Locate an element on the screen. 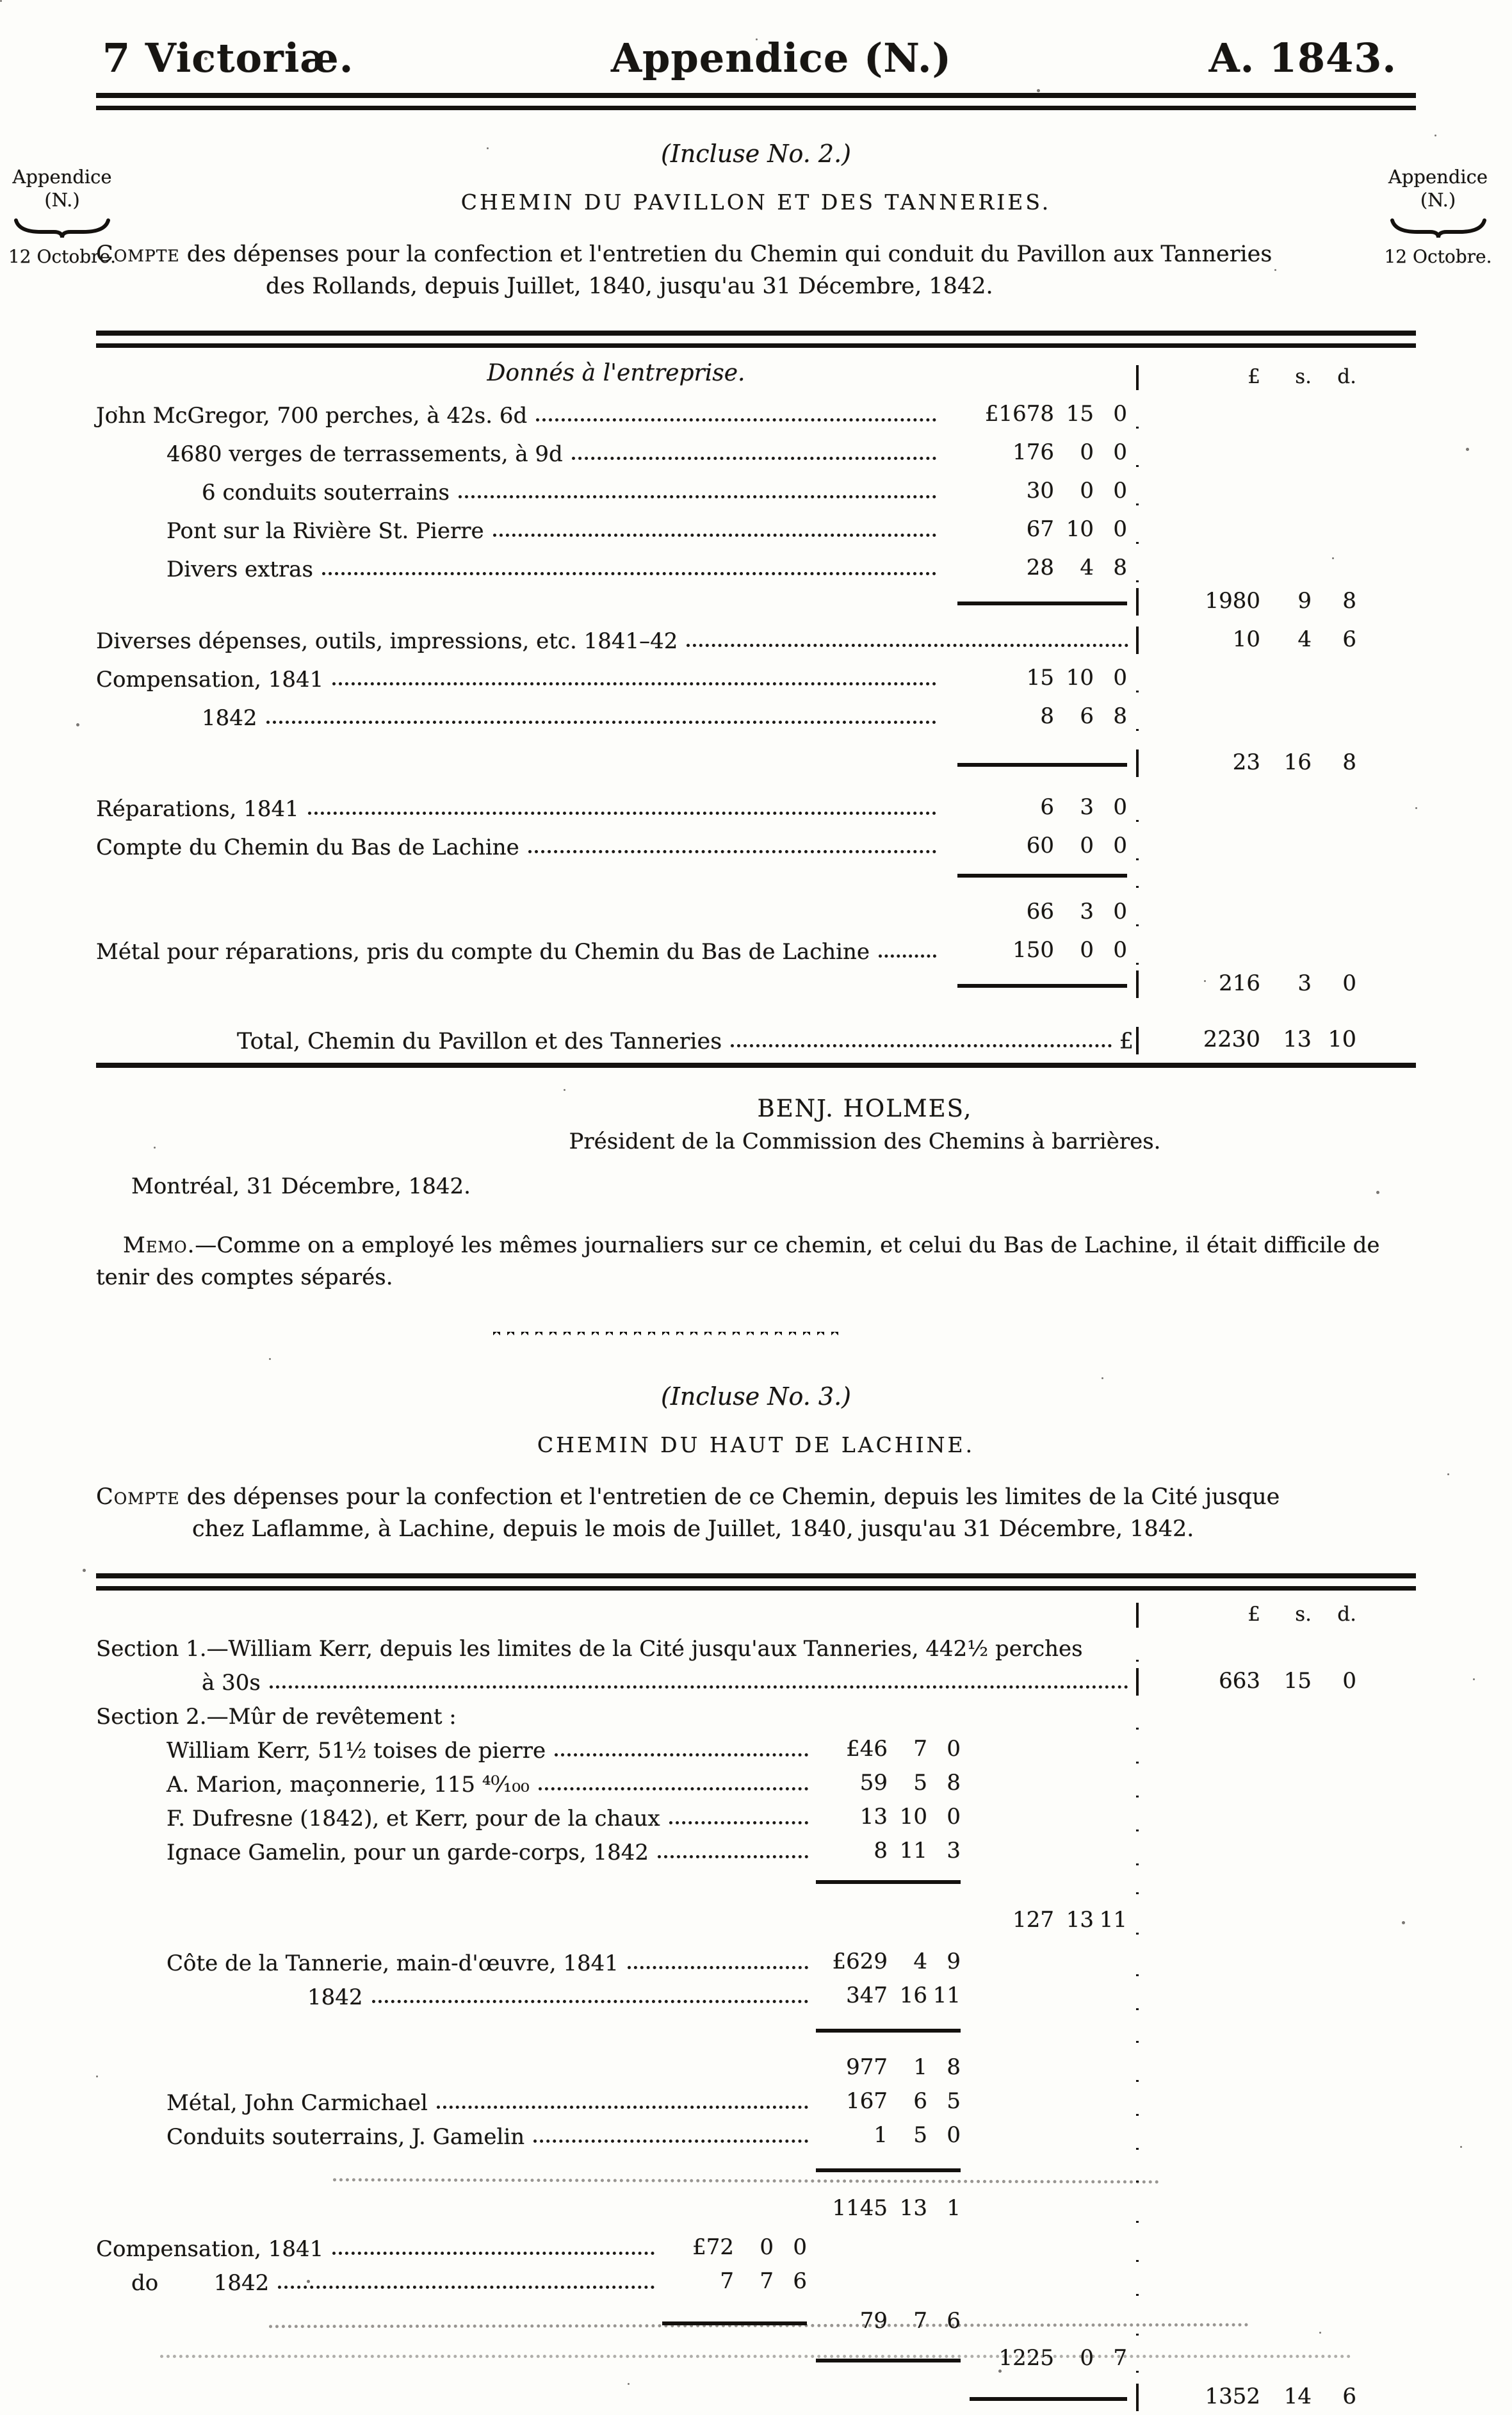 The image size is (1512, 2415). table-row: Compensation, 1841 £72 0 0 is located at coordinates (756, 2247).